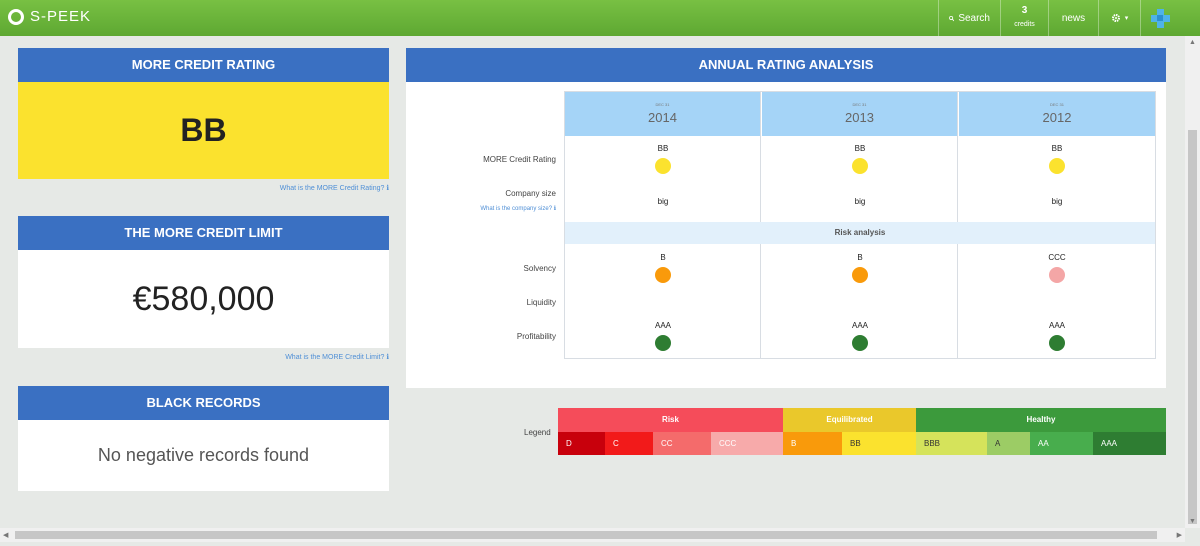  I want to click on legend-grade: D, so click(581, 443).